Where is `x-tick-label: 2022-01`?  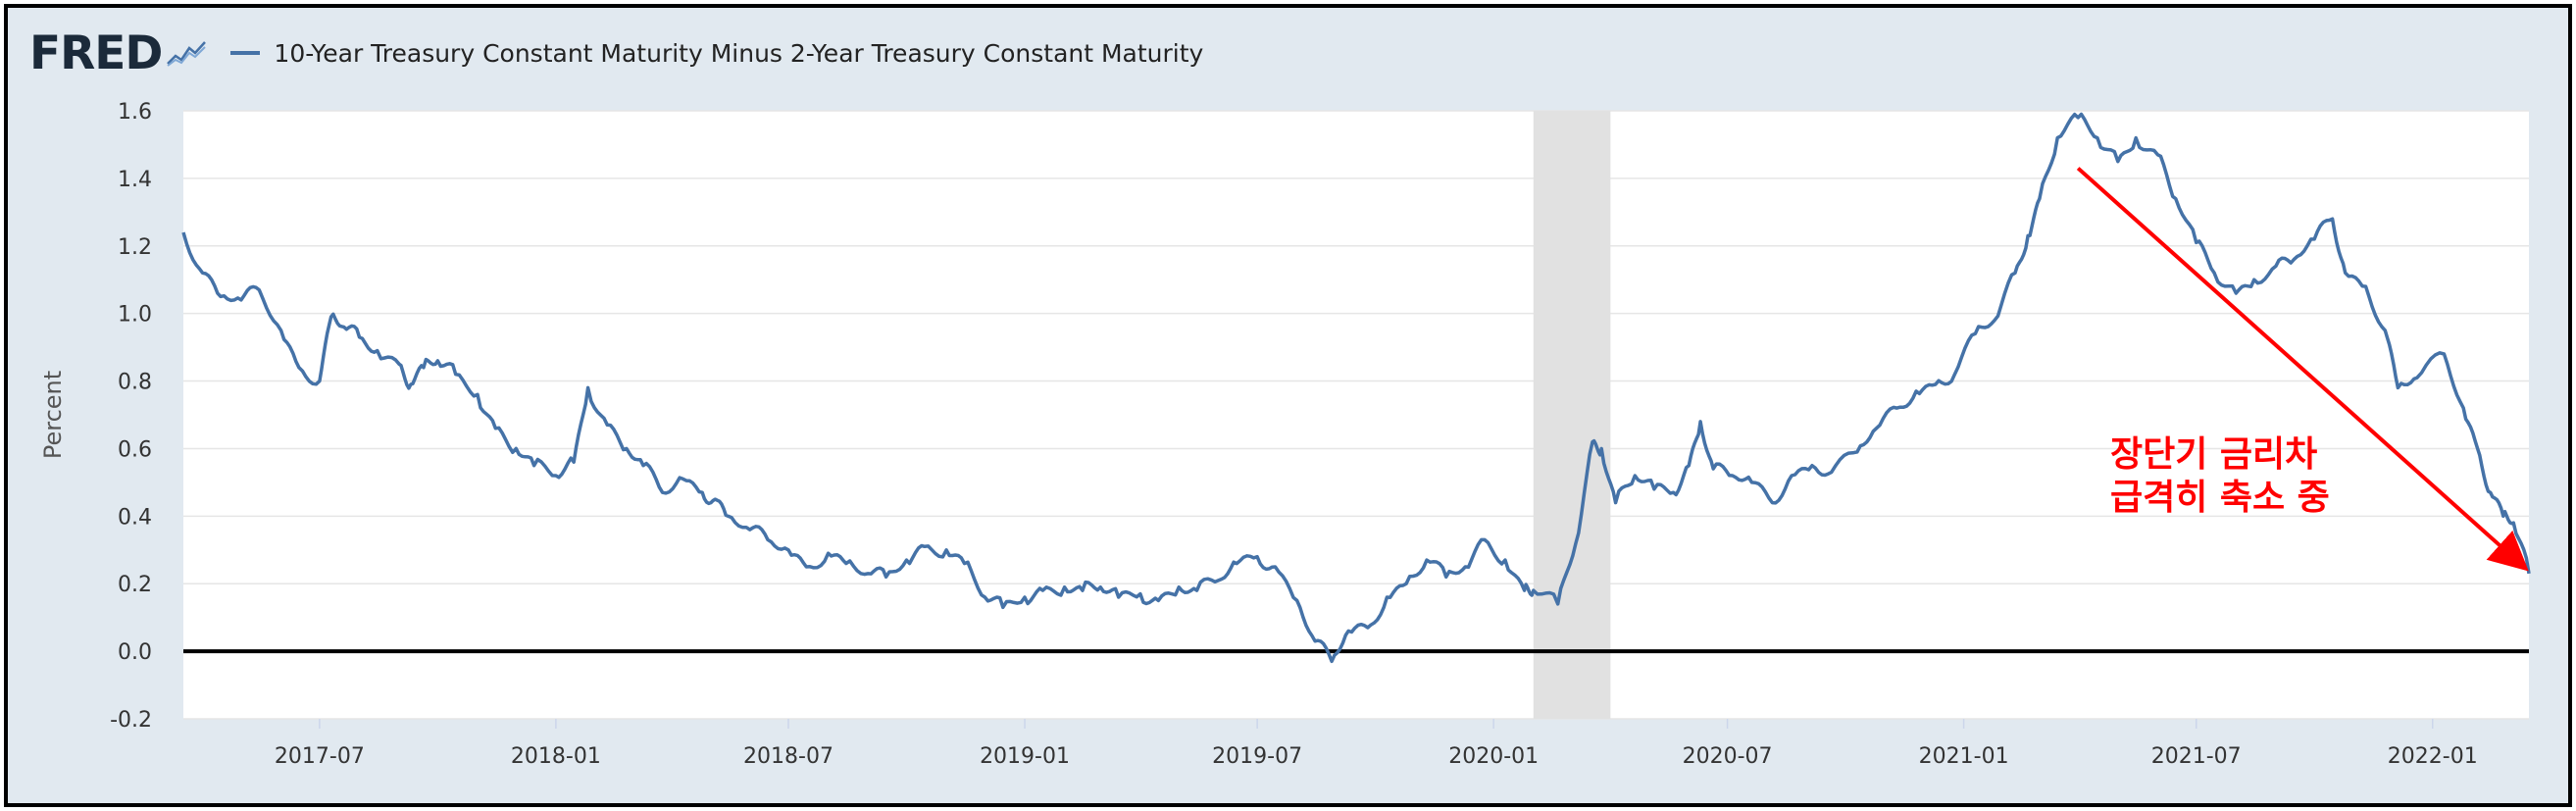
x-tick-label: 2022-01 is located at coordinates (2433, 756).